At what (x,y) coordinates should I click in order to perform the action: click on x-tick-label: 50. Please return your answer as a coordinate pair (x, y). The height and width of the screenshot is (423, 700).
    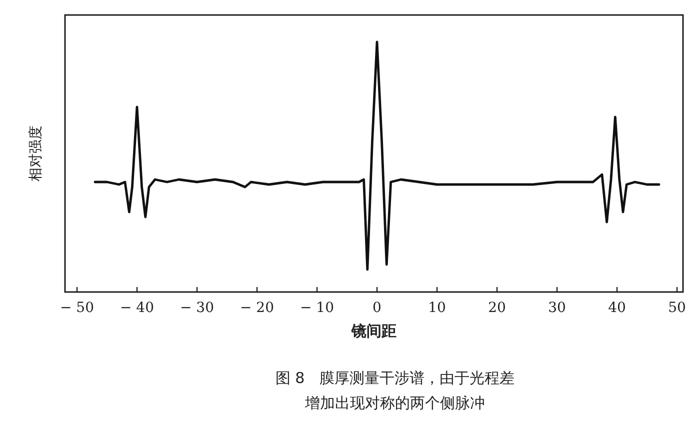
    Looking at the image, I should click on (677, 308).